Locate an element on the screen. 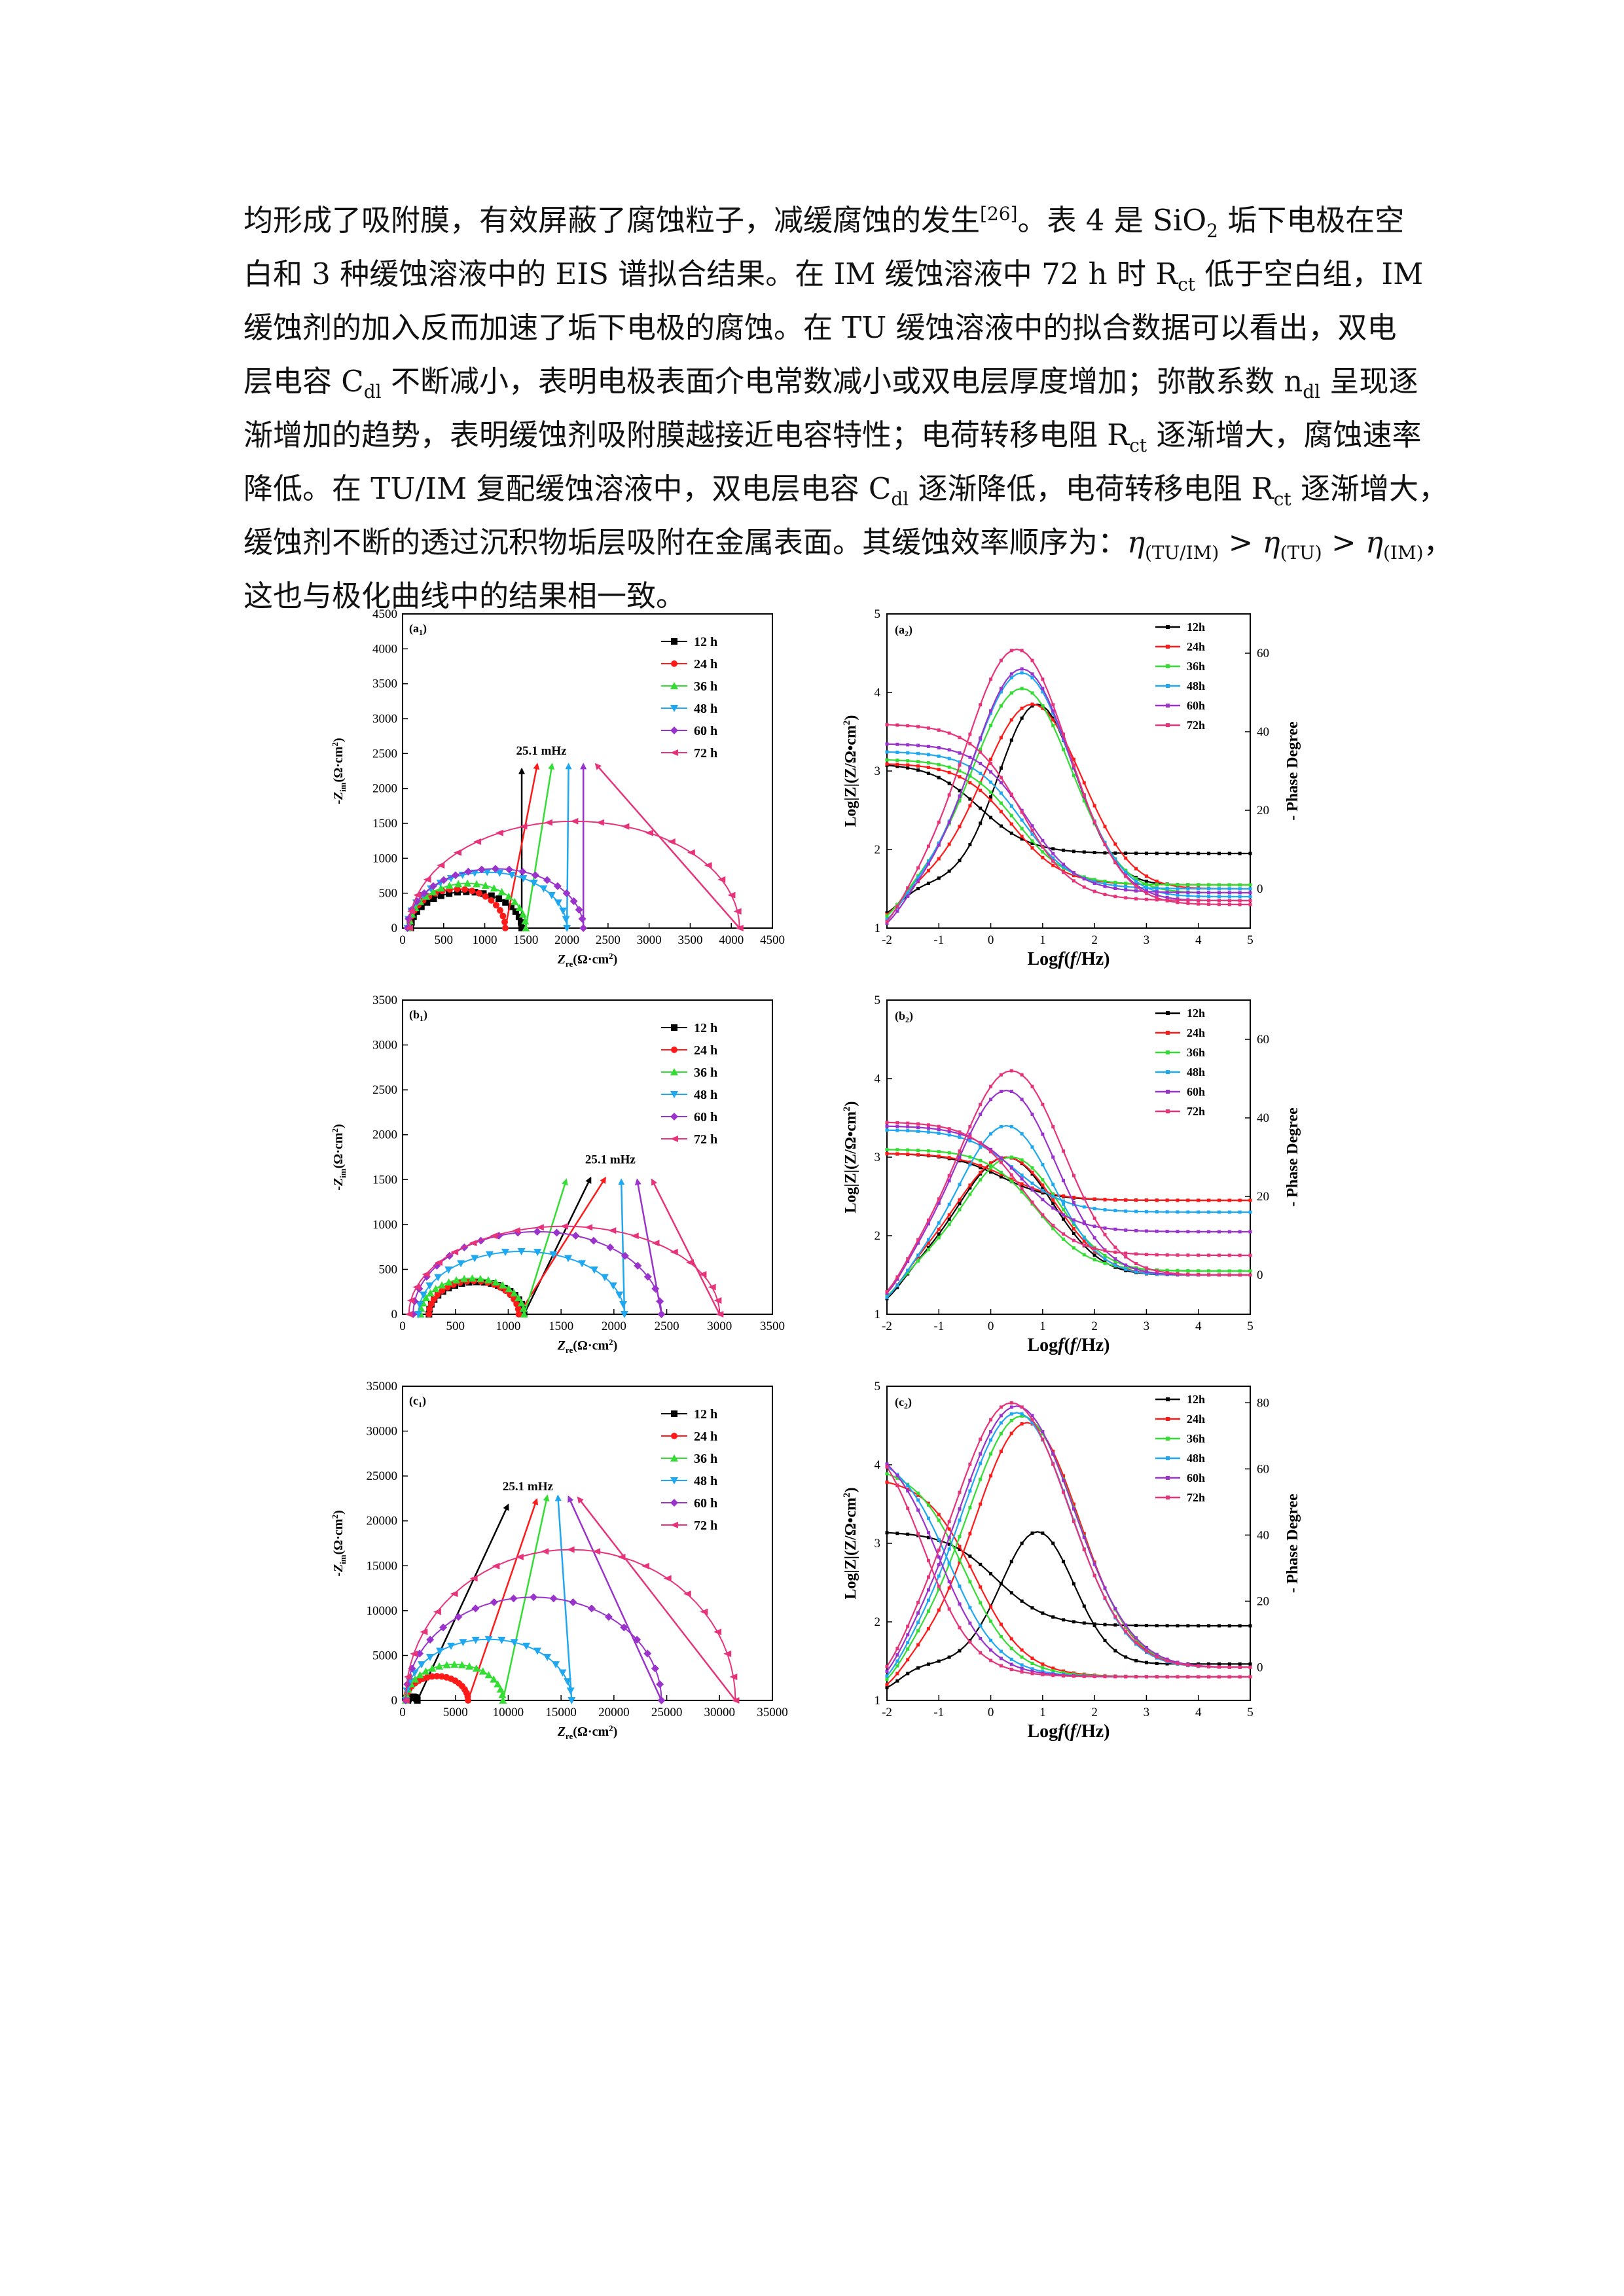 This screenshot has width=1624, height=2296. x-axis-label: Logf(f/Hz) is located at coordinates (1069, 959).